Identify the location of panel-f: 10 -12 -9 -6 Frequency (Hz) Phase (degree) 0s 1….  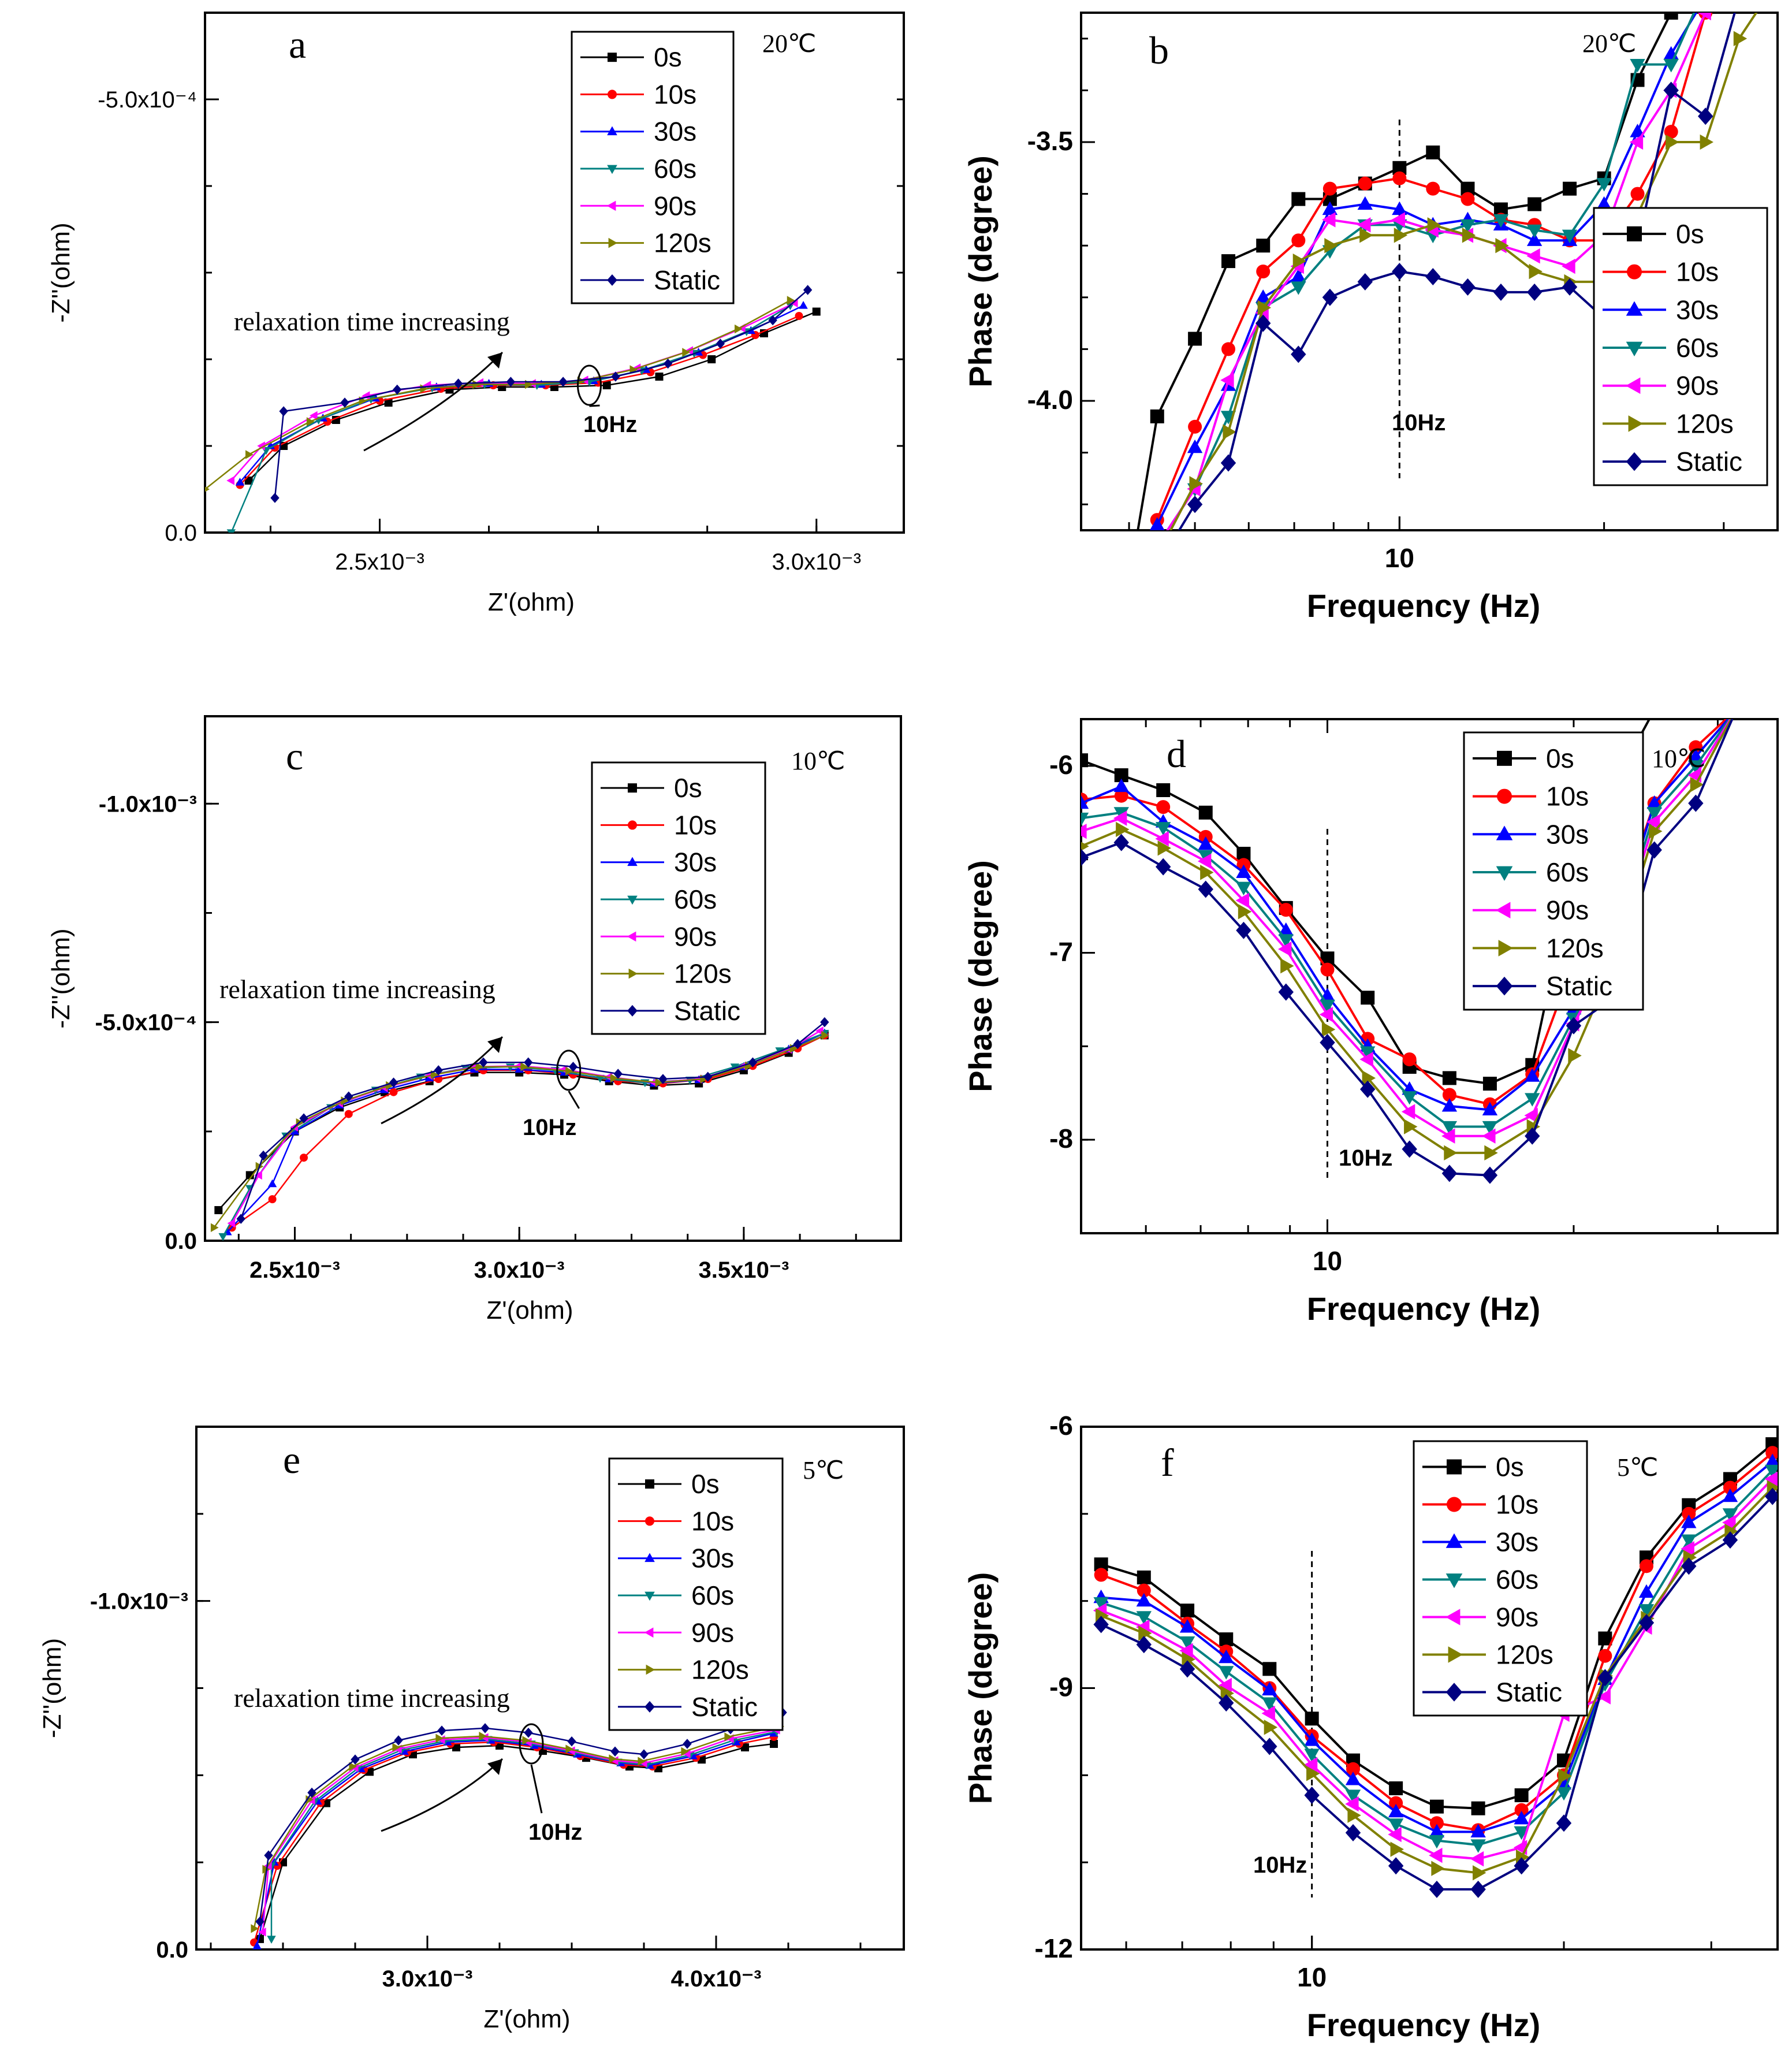
(1370, 1727).